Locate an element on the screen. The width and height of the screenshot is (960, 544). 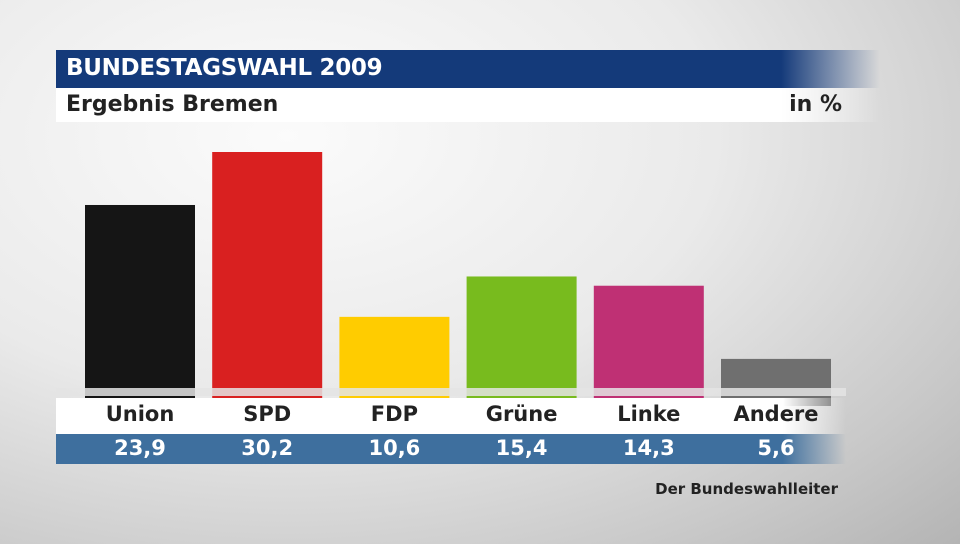
baseline-separator is located at coordinates (451, 392).